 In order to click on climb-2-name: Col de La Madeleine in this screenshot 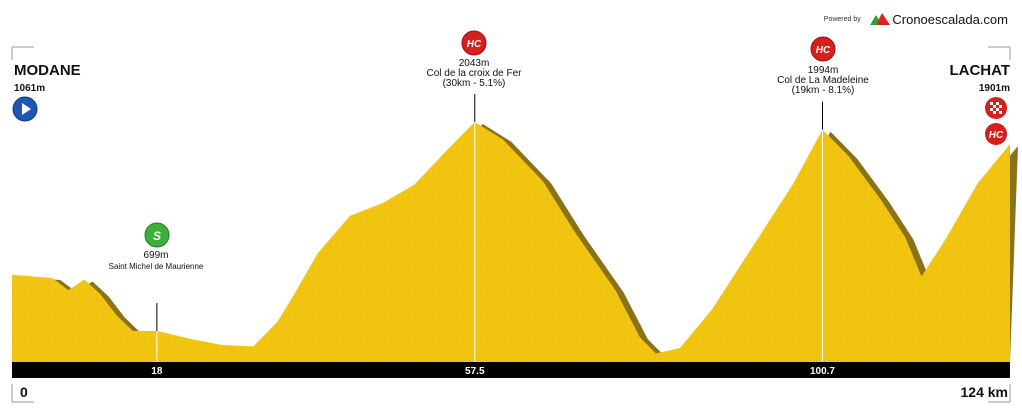, I will do `click(823, 80)`.